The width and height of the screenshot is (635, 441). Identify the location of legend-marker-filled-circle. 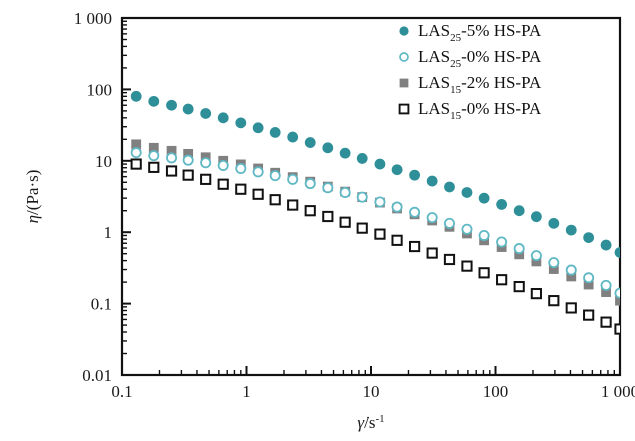
(404, 31).